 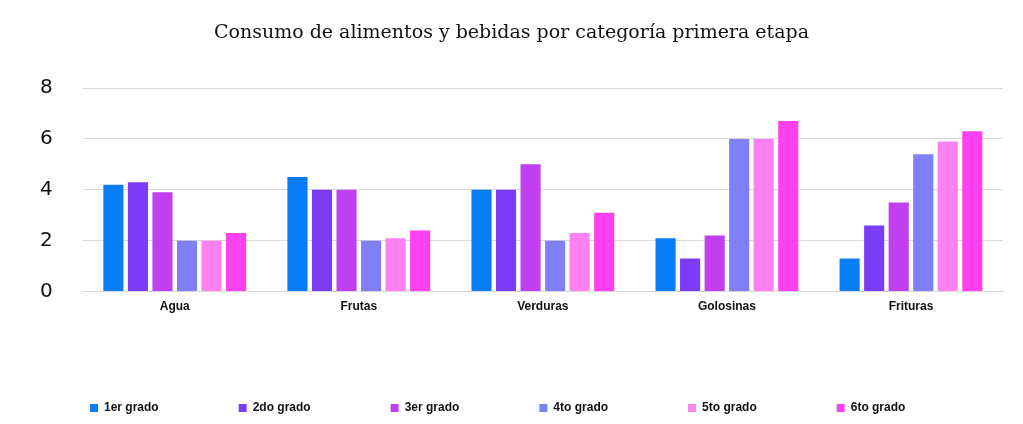 I want to click on x-tick-label: Frutas, so click(x=359, y=306).